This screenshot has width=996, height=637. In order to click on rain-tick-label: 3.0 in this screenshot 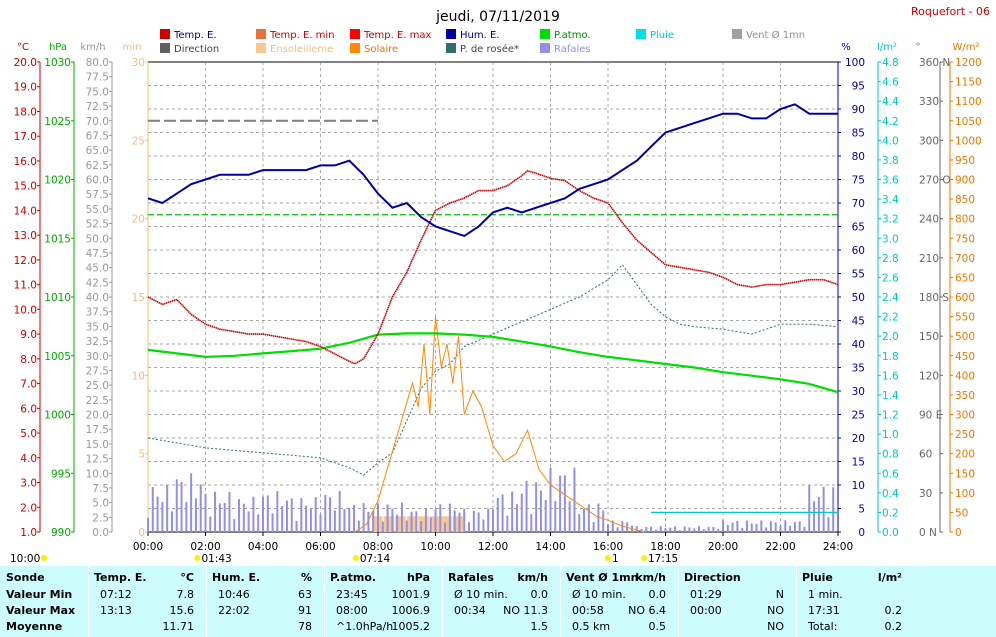, I will do `click(890, 239)`.